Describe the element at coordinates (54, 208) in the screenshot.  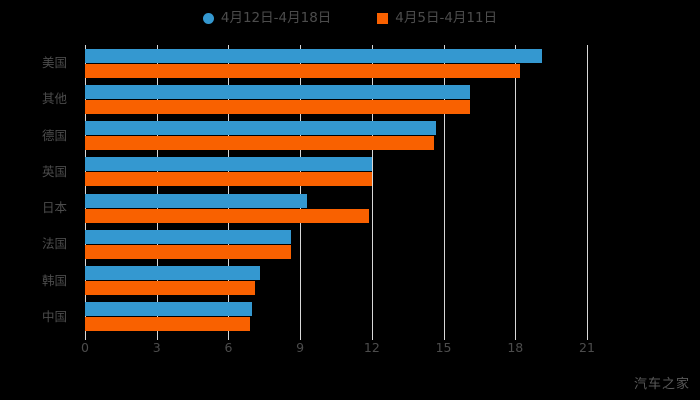
I see `y-axis-label: 日本` at that location.